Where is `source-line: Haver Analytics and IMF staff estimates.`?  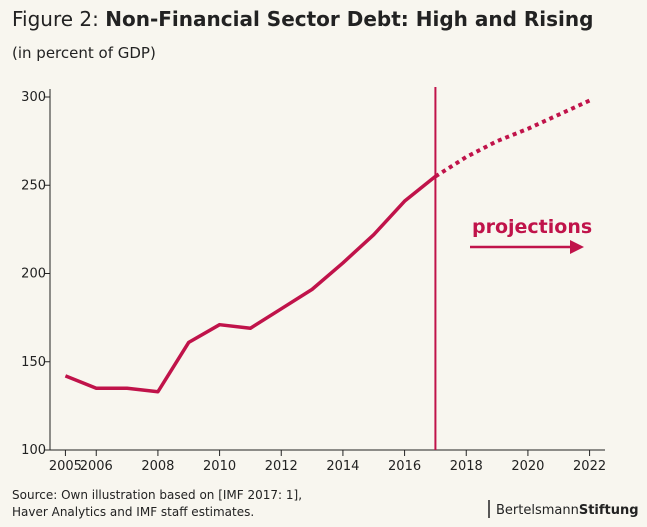 source-line: Haver Analytics and IMF staff estimates. is located at coordinates (133, 512).